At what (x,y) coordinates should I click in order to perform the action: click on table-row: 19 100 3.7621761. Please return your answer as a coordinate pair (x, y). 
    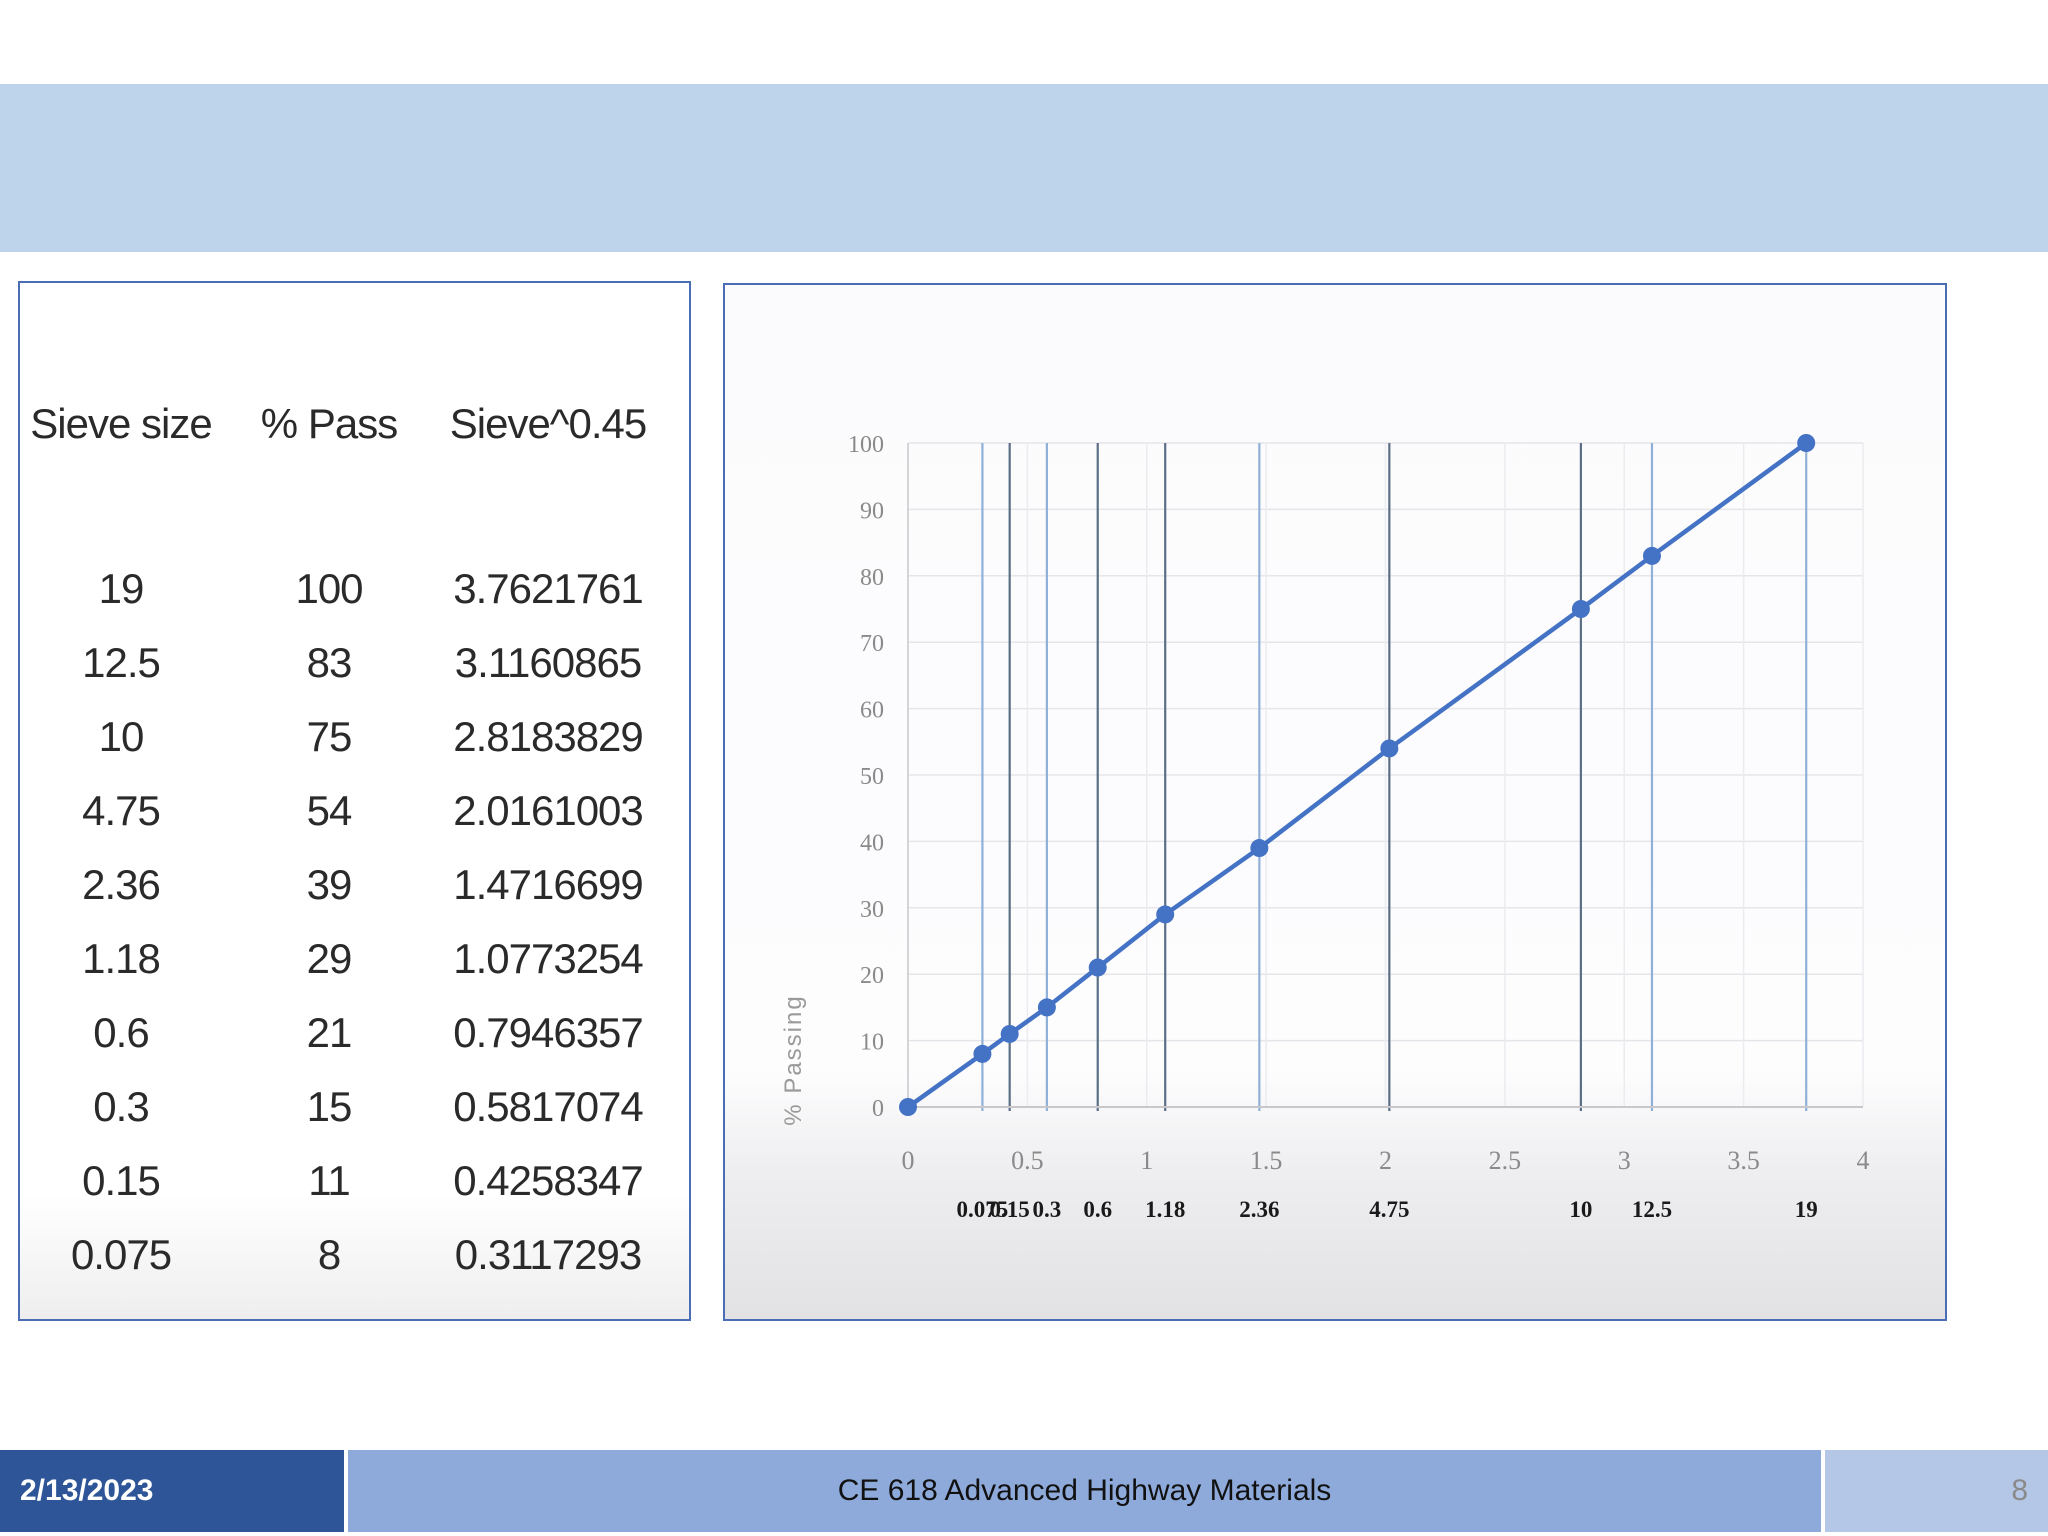
    Looking at the image, I should click on (354, 595).